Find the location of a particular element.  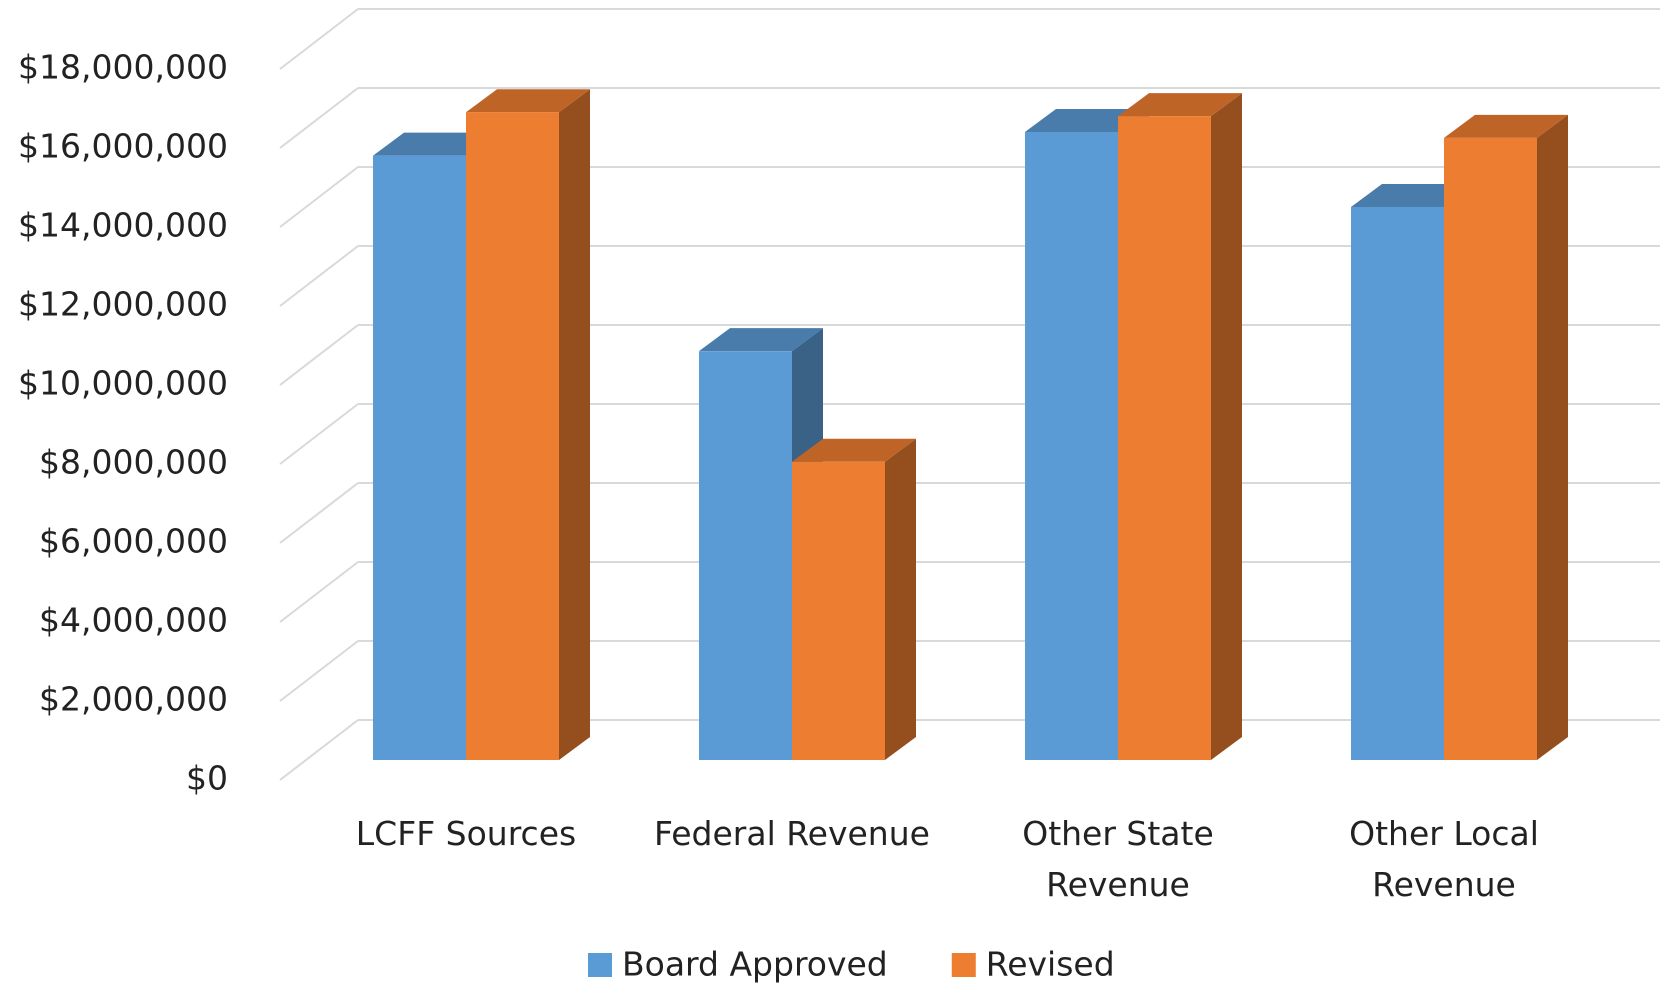

y-tick-label: $16,000,000 is located at coordinates (123, 146).